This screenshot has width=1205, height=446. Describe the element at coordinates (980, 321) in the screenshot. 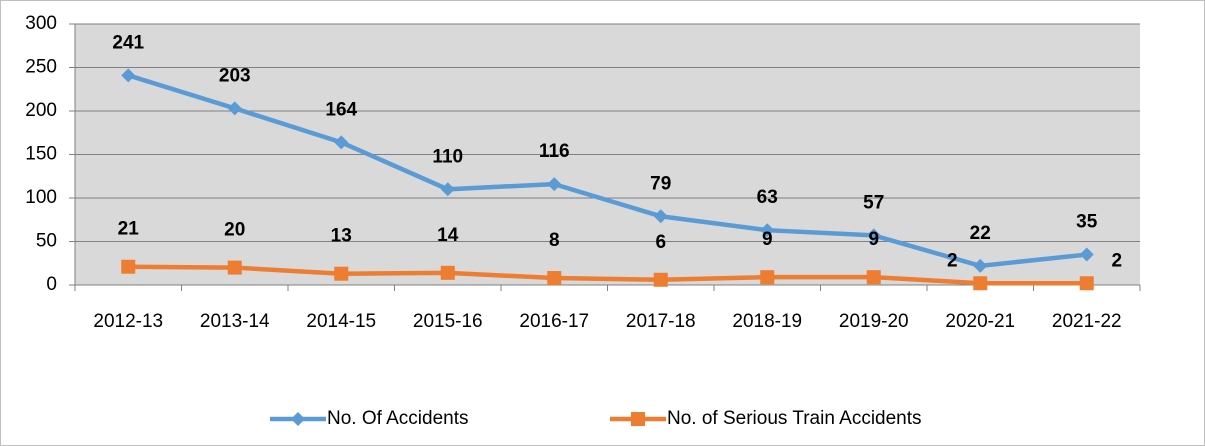

I see `x-tick-label: 2020-21` at that location.